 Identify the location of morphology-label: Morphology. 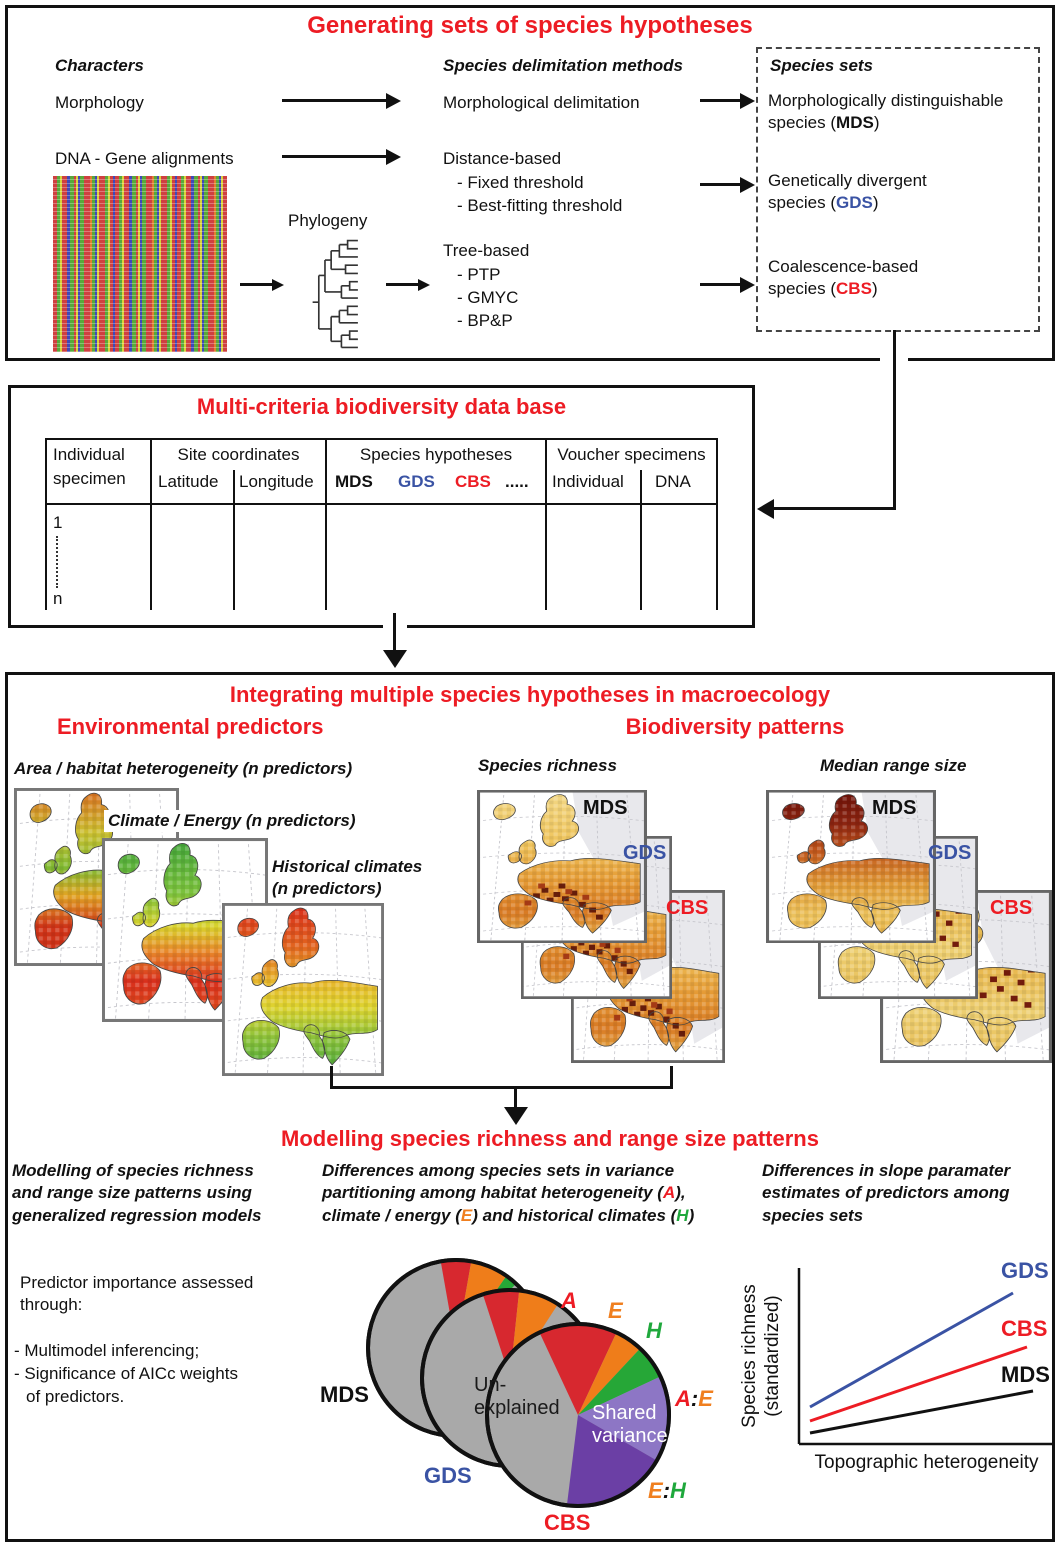
(99, 102).